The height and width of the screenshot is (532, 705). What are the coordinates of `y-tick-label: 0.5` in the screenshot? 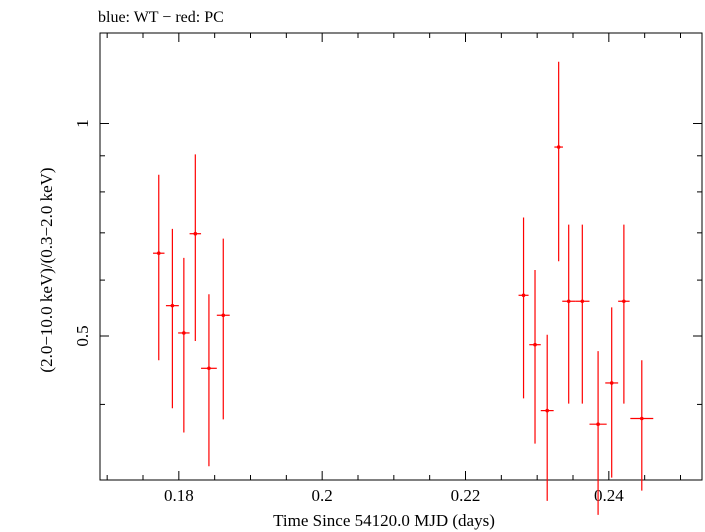 It's located at (82, 335).